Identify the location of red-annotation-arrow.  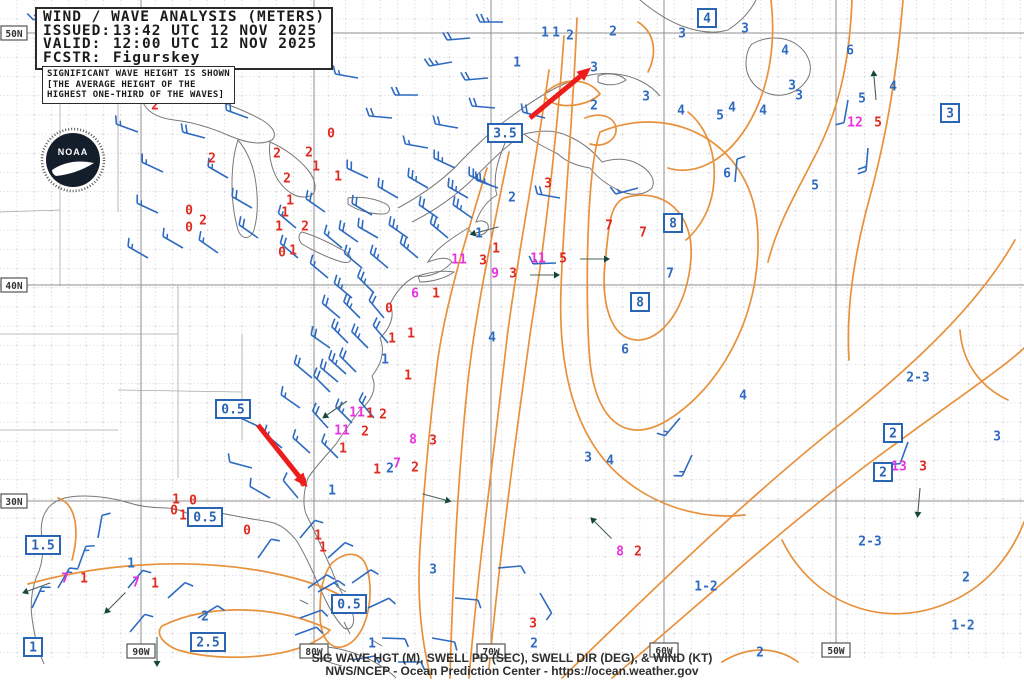
(560, 93).